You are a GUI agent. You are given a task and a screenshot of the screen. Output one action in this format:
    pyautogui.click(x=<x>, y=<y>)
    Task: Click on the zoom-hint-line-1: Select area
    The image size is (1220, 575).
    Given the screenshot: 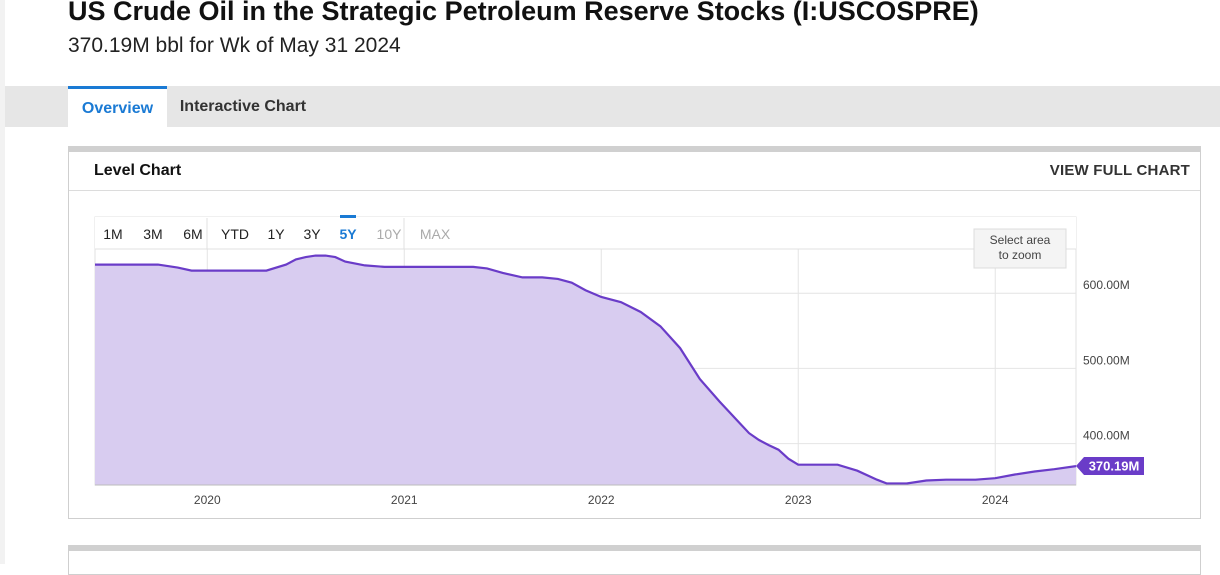 What is the action you would take?
    pyautogui.click(x=1020, y=240)
    